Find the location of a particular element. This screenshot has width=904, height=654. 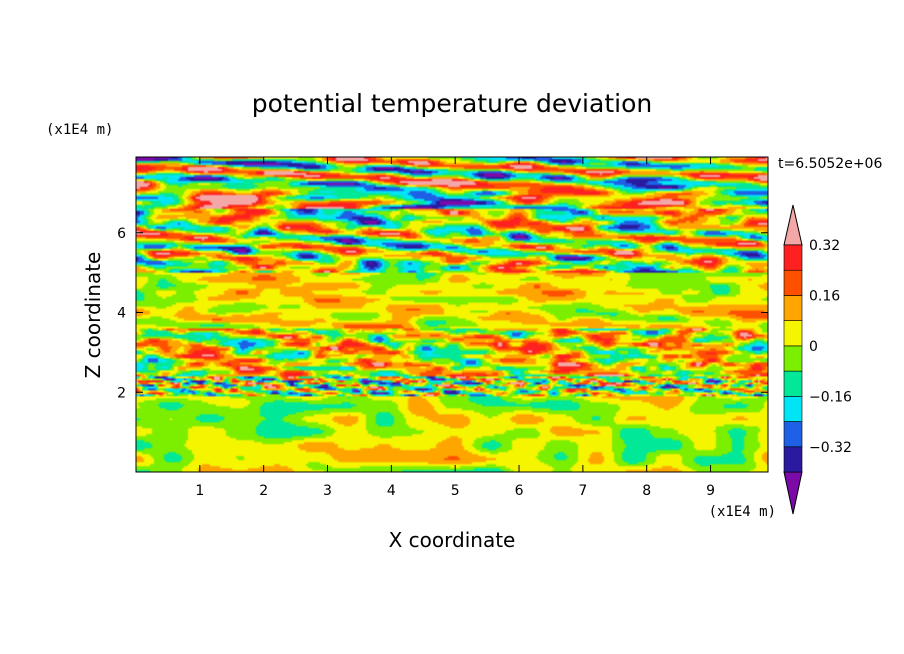

x-tick-label: 7 is located at coordinates (582, 491).